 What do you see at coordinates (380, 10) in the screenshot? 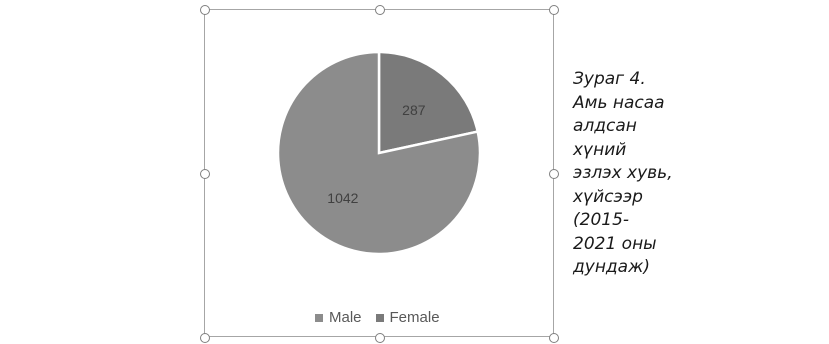
I see `resize-handle-top-center` at bounding box center [380, 10].